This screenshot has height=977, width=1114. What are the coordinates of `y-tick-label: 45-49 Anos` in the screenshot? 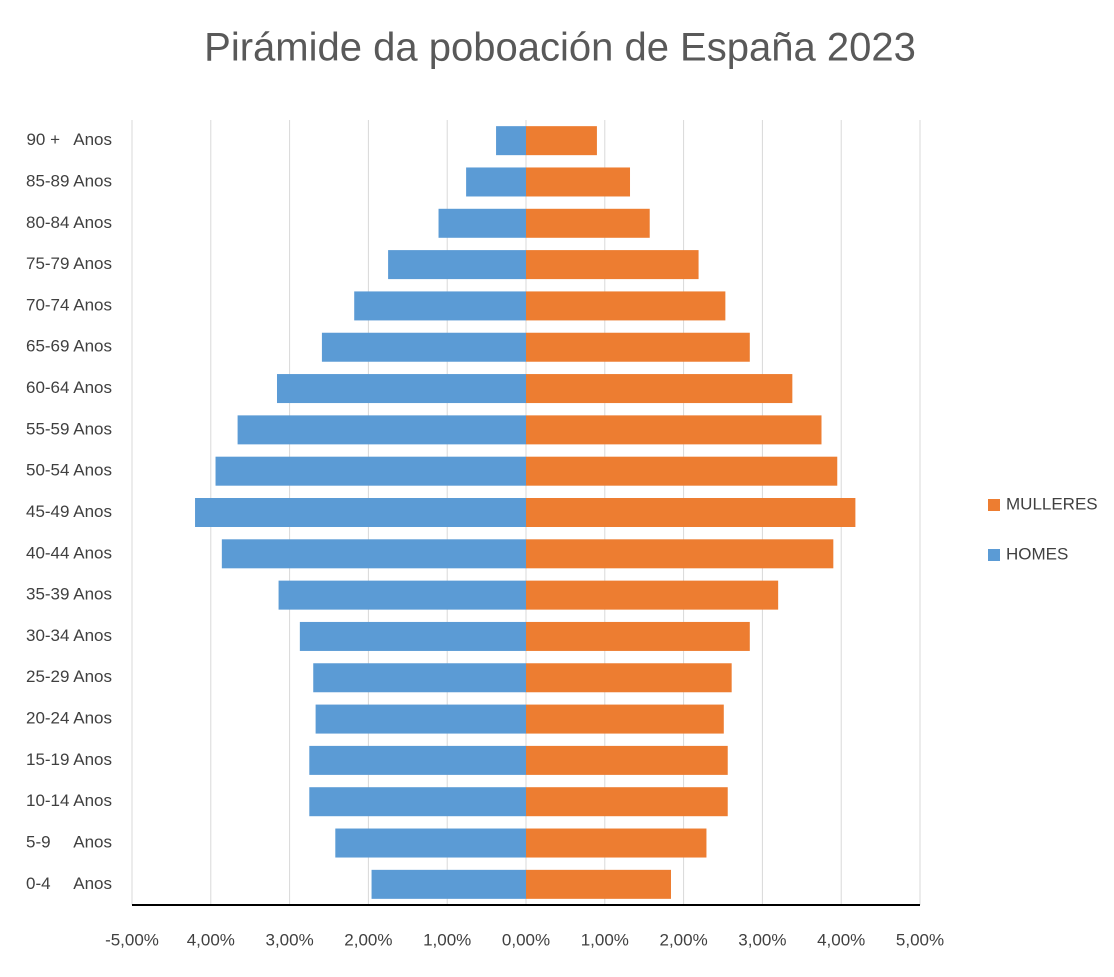 It's located at (69, 511).